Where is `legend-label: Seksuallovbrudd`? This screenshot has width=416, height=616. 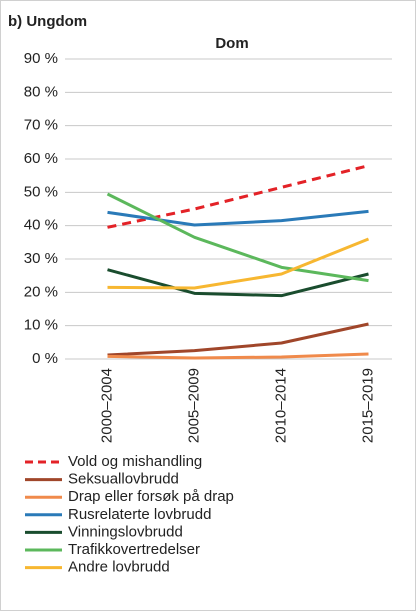
legend-label: Seksuallovbrudd is located at coordinates (123, 479).